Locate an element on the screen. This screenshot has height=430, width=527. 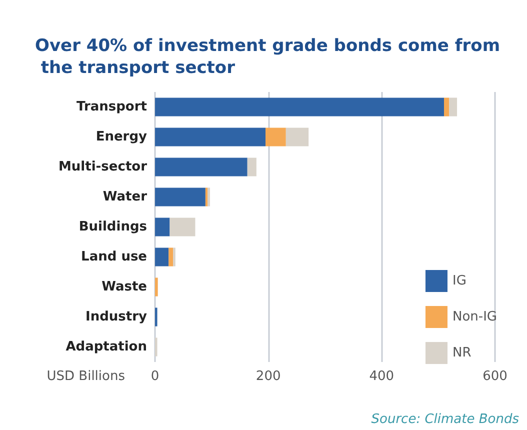
chart-title: Over 40% of investment grade bonds come from the transport sector is located at coordinates (267, 57).